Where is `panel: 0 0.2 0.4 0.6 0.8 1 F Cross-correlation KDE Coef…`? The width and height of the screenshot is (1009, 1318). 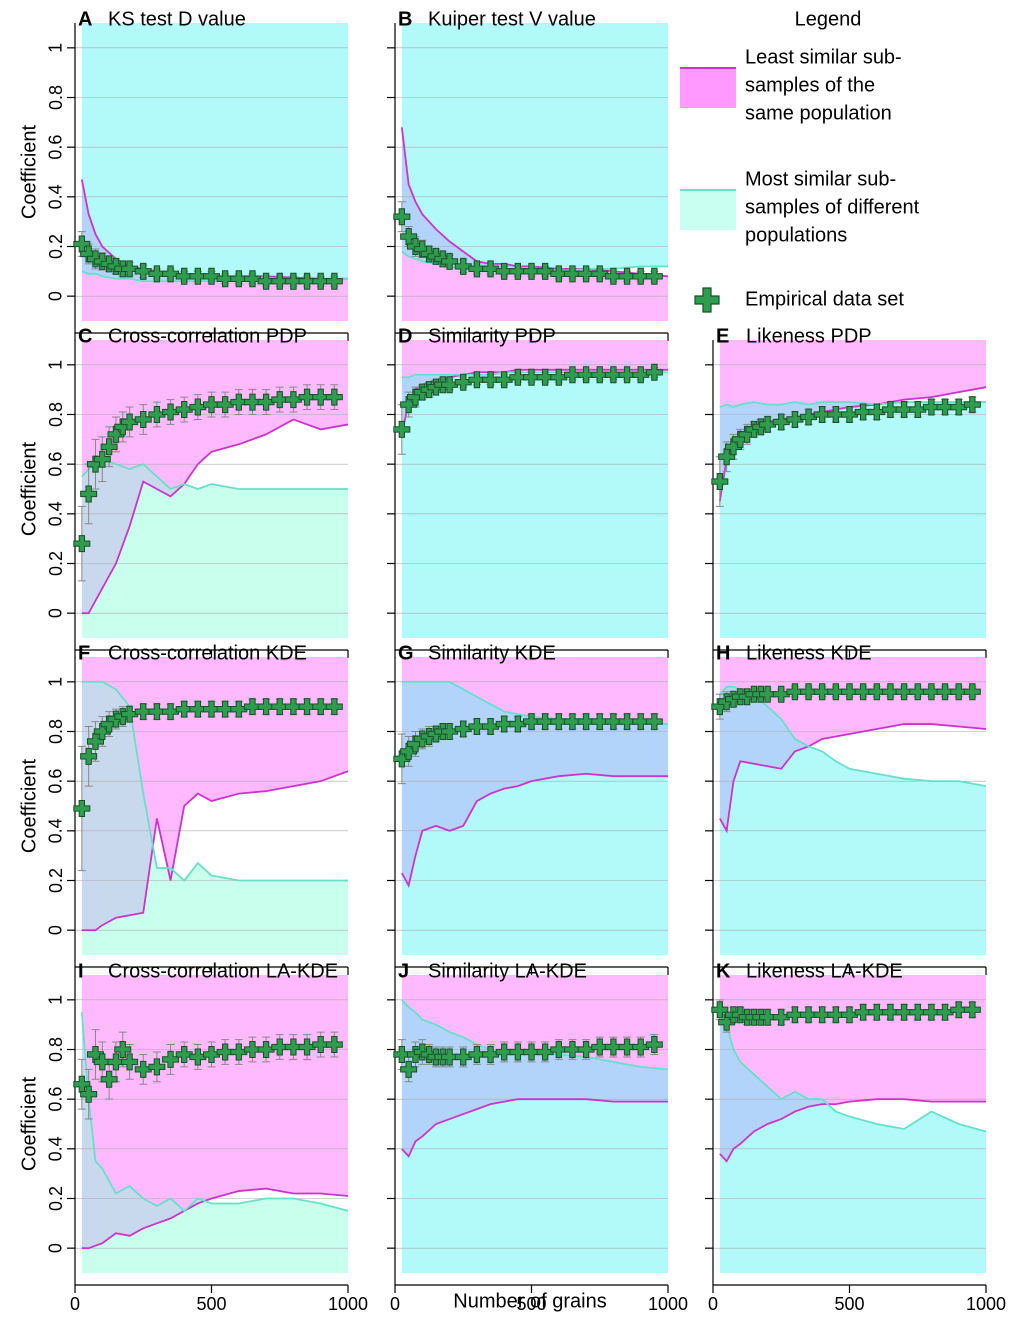 panel: 0 0.2 0.4 0.6 0.8 1 F Cross-correlation KDE Coef… is located at coordinates (183, 808).